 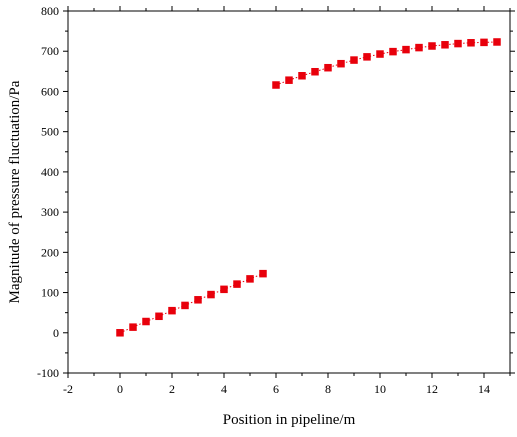 I want to click on x-tick-label: 4, so click(x=224, y=389).